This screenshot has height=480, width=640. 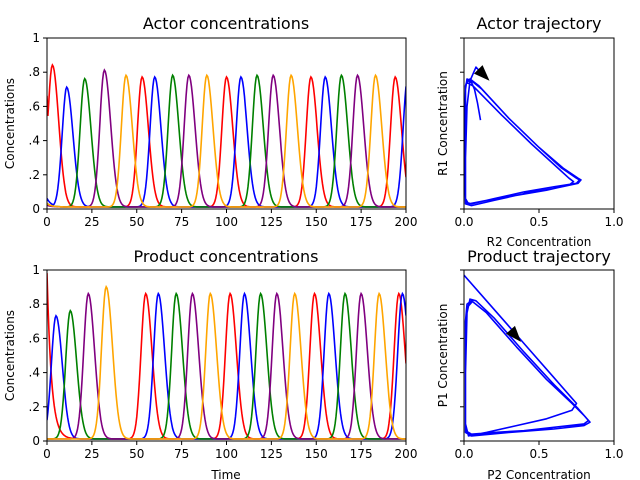 I want to click on actor-y-tick-label: .8, so click(x=34, y=72).